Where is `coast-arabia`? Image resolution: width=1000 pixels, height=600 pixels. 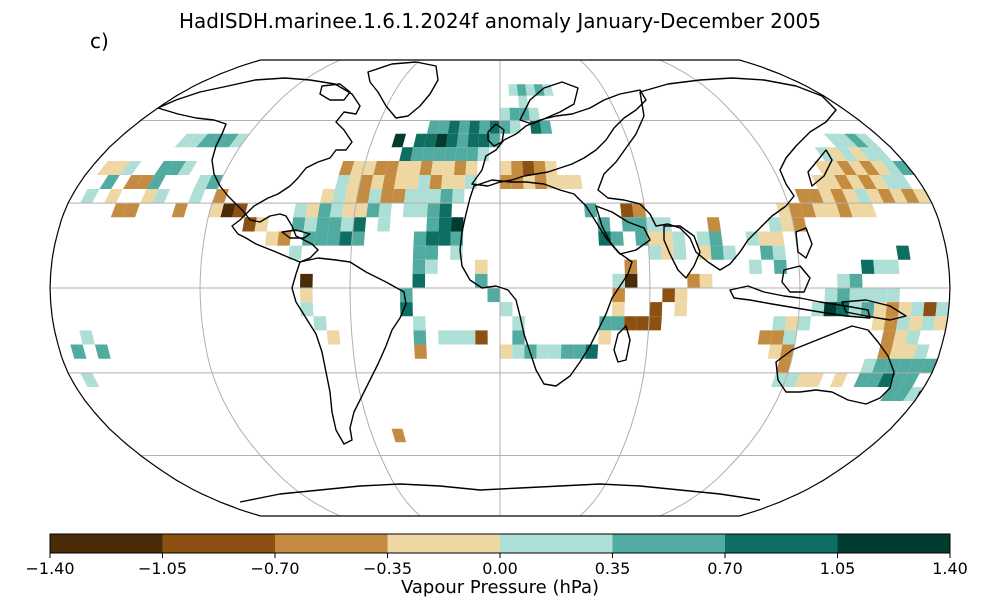 coast-arabia is located at coordinates (623, 230).